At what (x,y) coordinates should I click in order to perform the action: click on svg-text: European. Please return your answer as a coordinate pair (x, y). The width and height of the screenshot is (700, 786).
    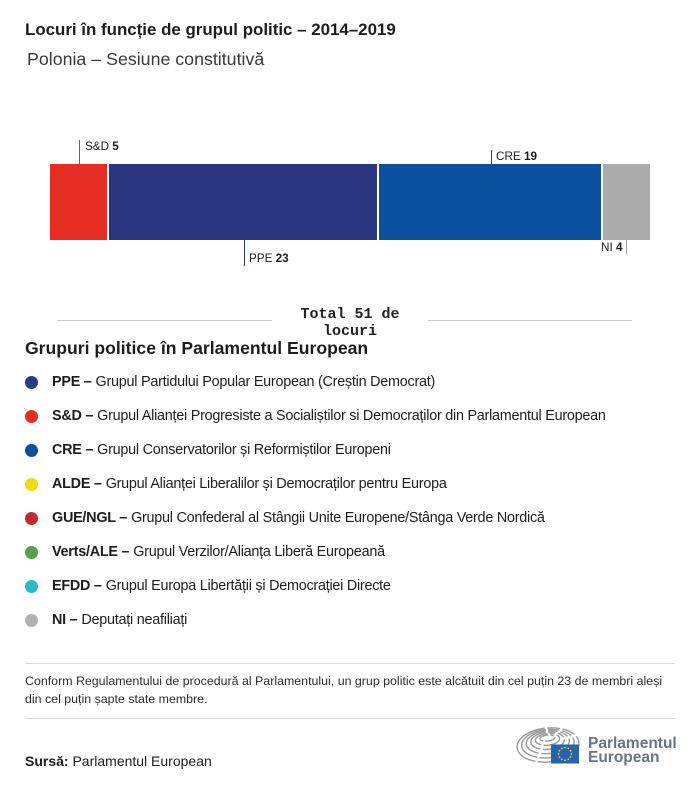
    Looking at the image, I should click on (623, 757).